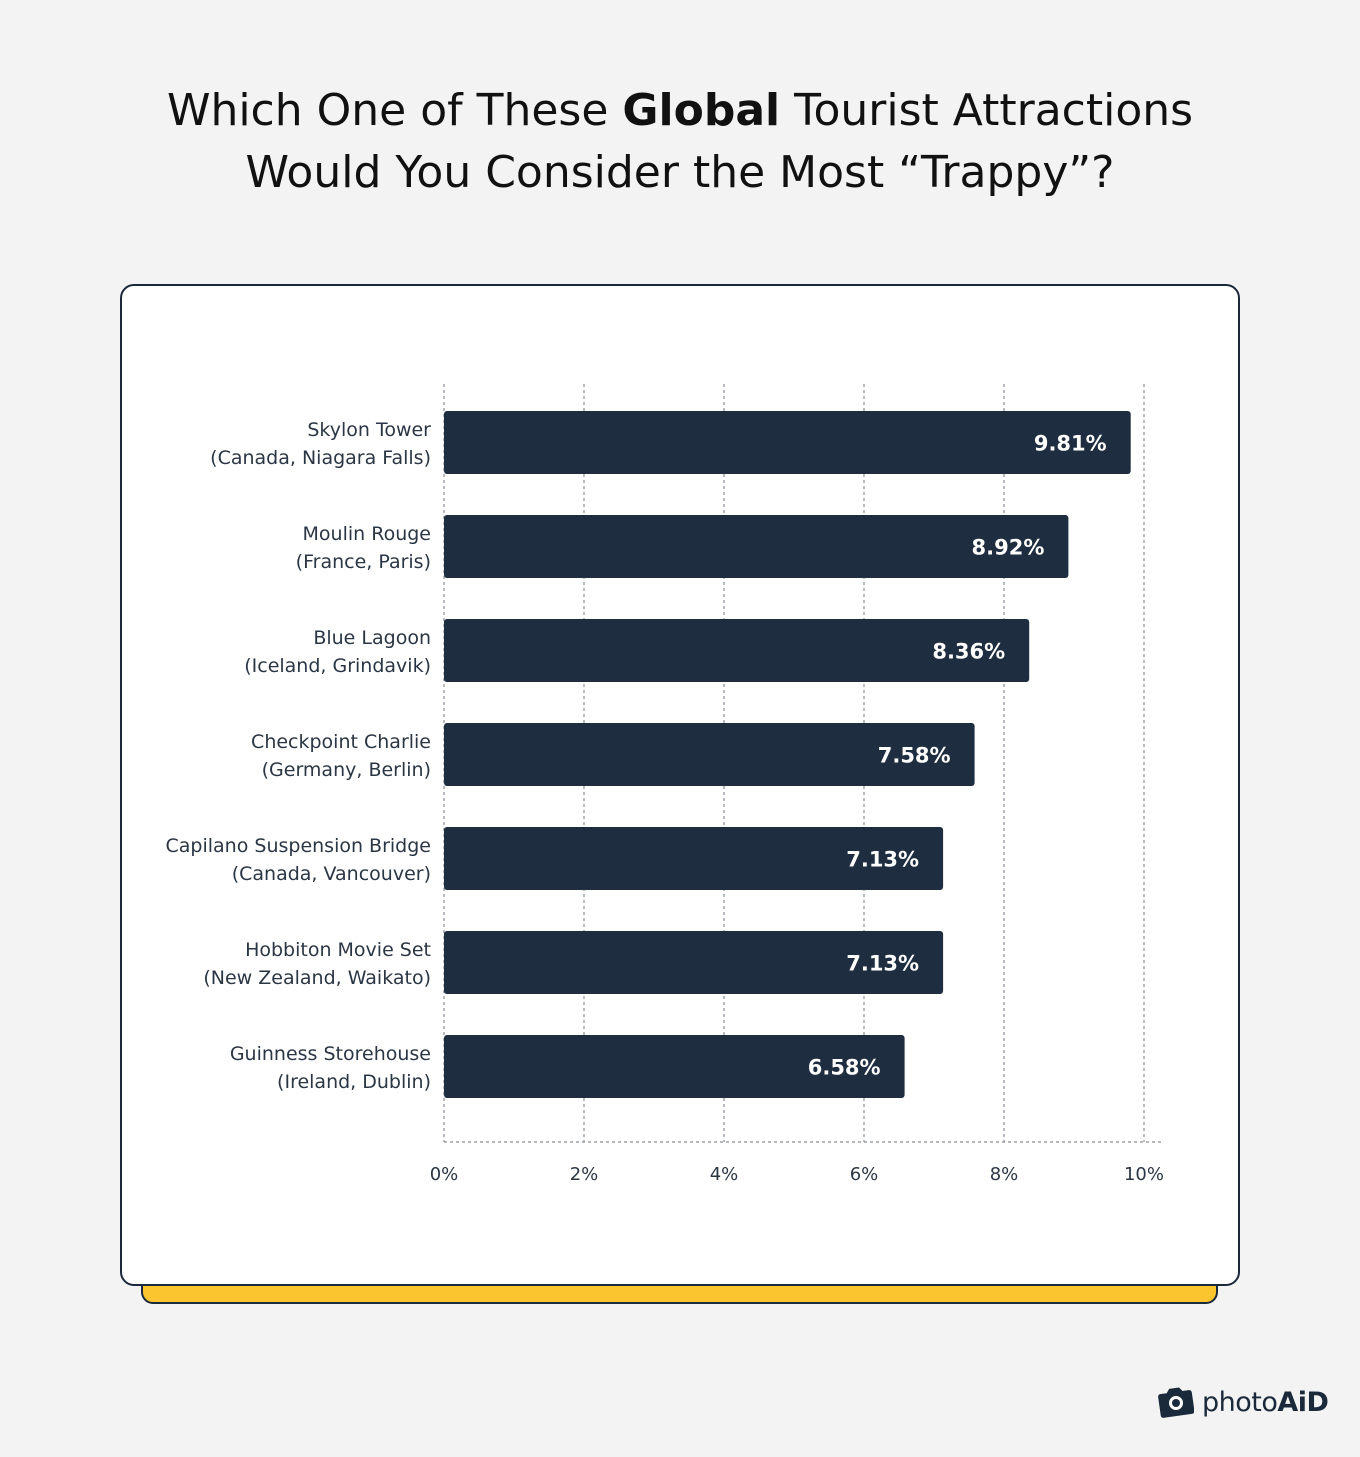  I want to click on category-label-location: (Germany, Berlin), so click(346, 770).